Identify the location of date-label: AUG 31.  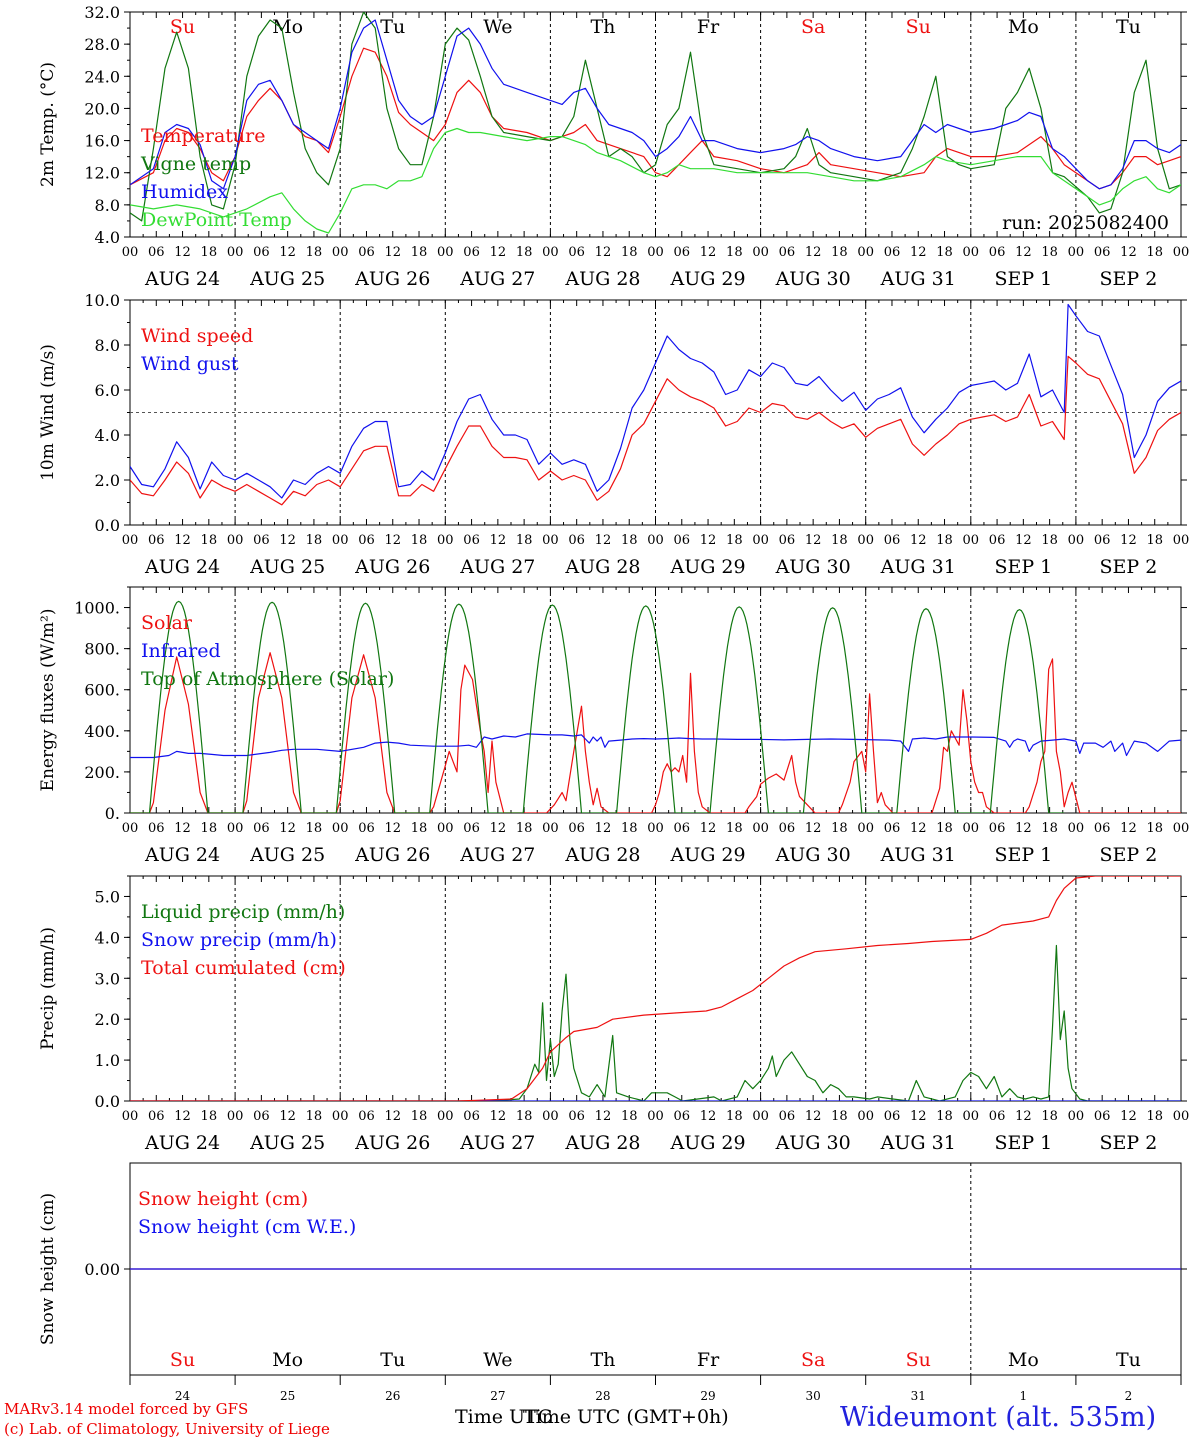
(918, 279).